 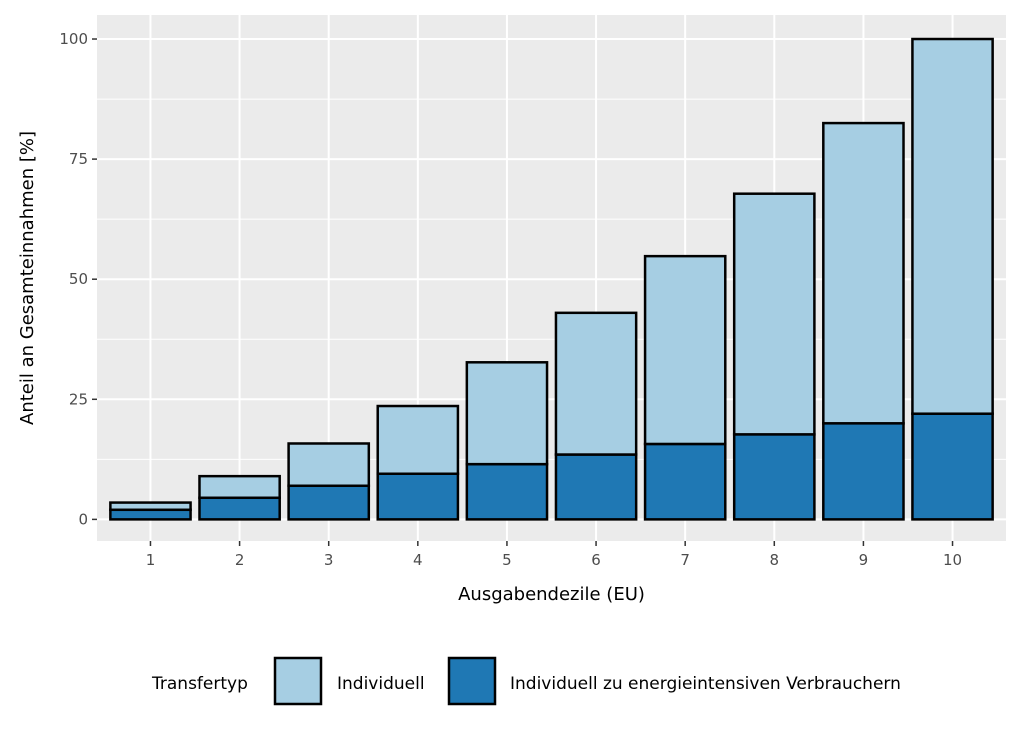 I want to click on legend-key-energieintensiv, so click(x=472, y=681).